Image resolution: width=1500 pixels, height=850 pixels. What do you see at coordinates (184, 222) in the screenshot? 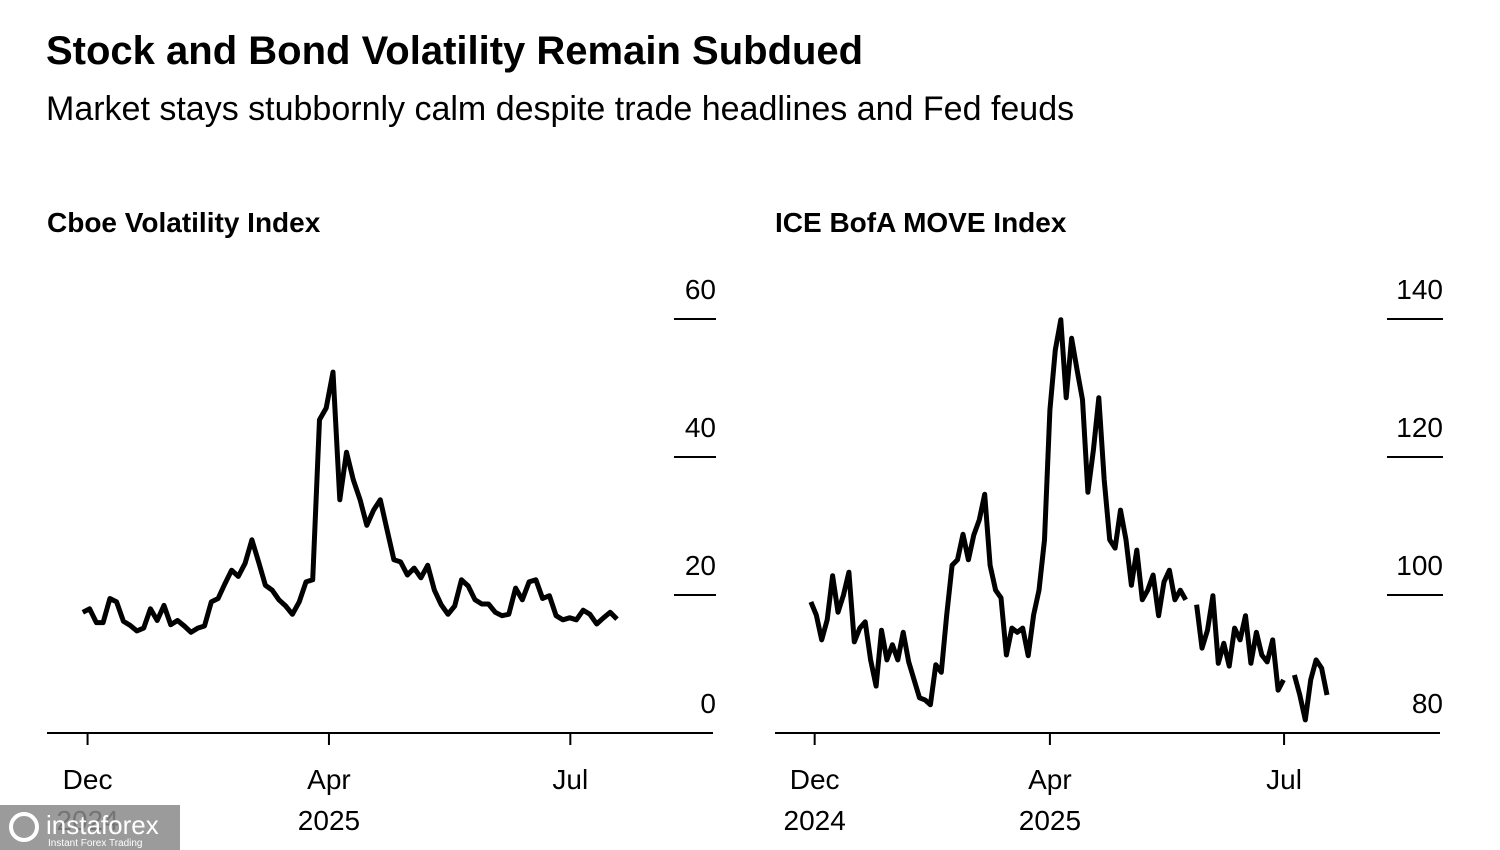
I see `chart-title: Cboe Volatility Index` at bounding box center [184, 222].